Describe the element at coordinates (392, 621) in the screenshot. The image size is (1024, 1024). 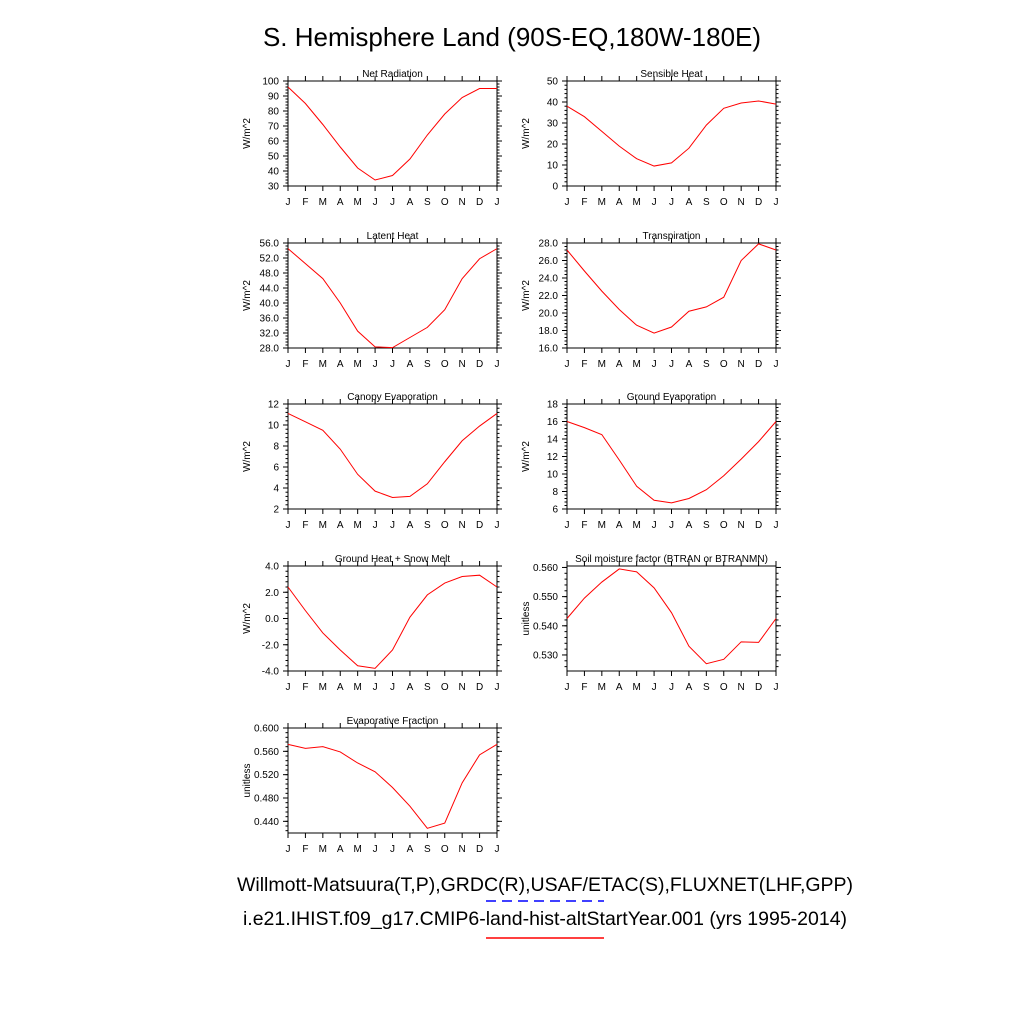
I see `panel-ground-heat-snow-melt-series-line` at that location.